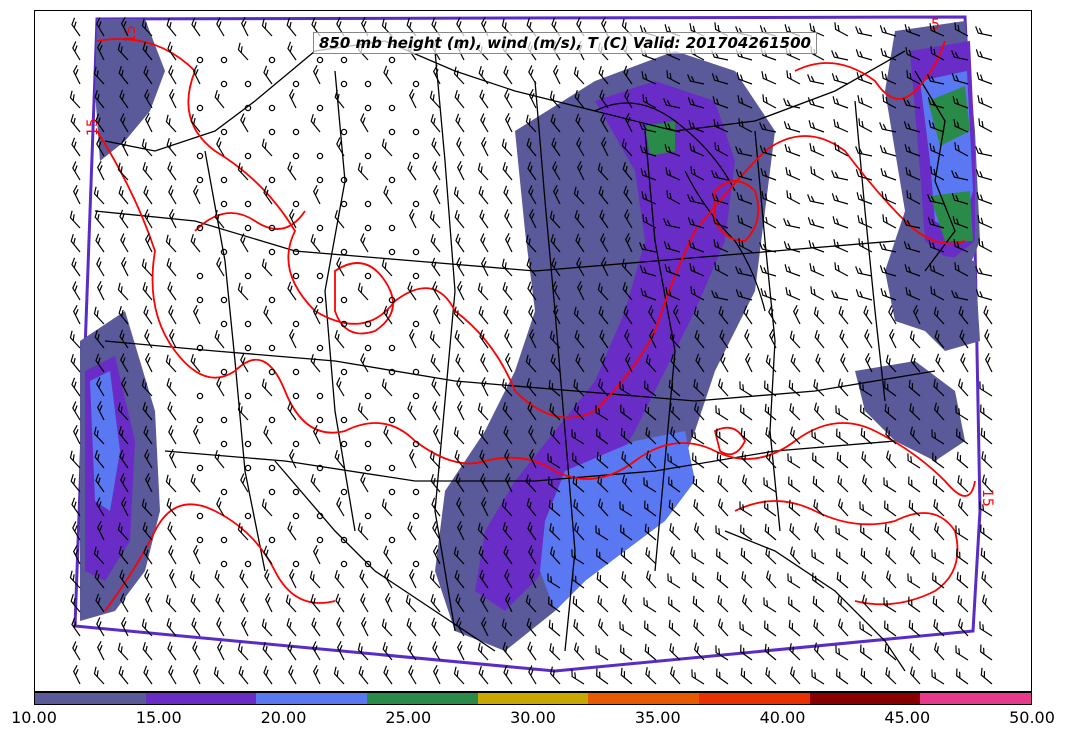 Image resolution: width=1065 pixels, height=739 pixels. I want to click on colorbar, so click(533, 698).